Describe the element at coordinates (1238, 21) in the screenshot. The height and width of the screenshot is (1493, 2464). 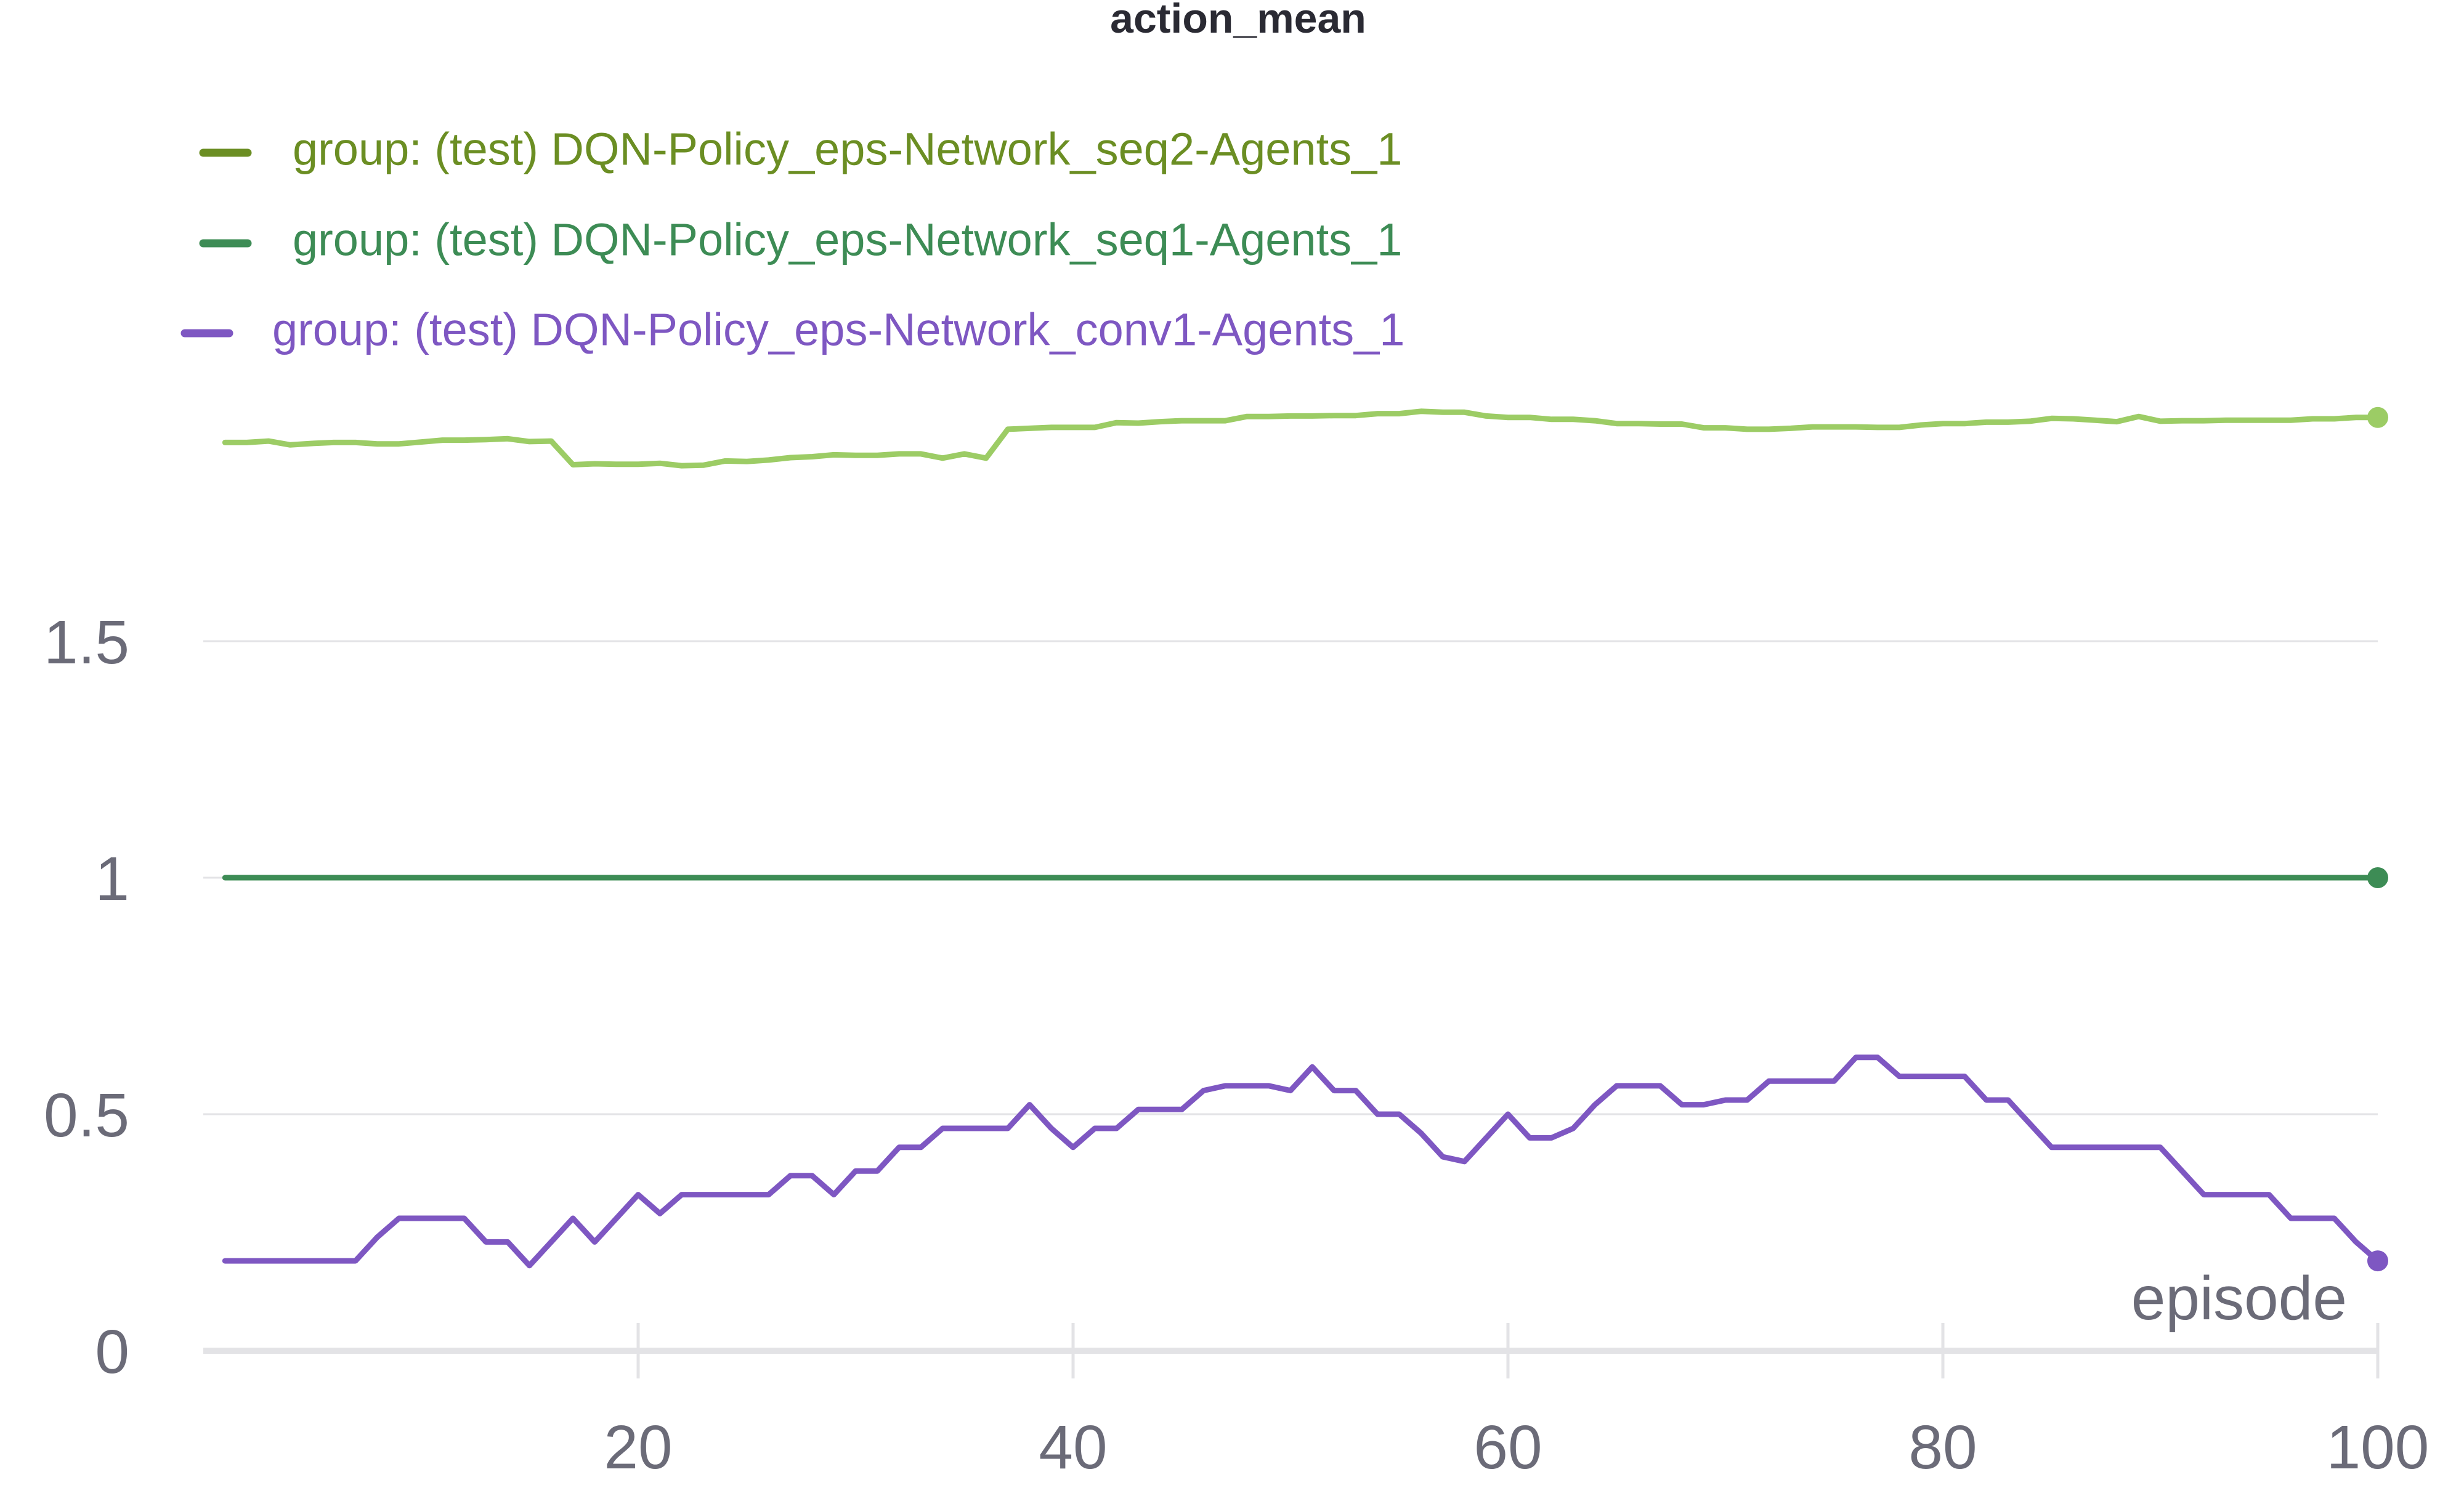
I see `chart-title: action_mean` at that location.